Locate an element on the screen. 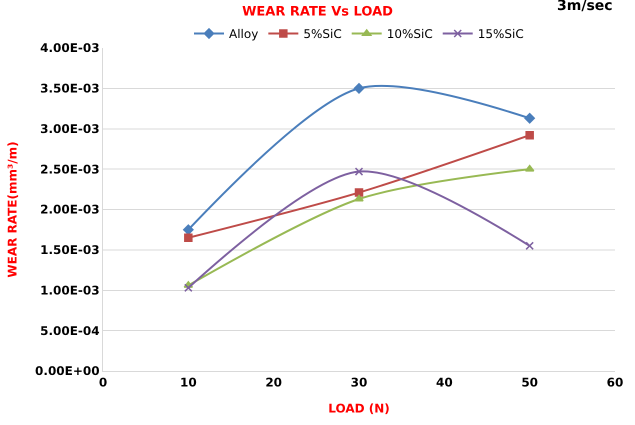 This screenshot has width=635, height=425. y-tick-label: 3.50E-03 is located at coordinates (70, 89).